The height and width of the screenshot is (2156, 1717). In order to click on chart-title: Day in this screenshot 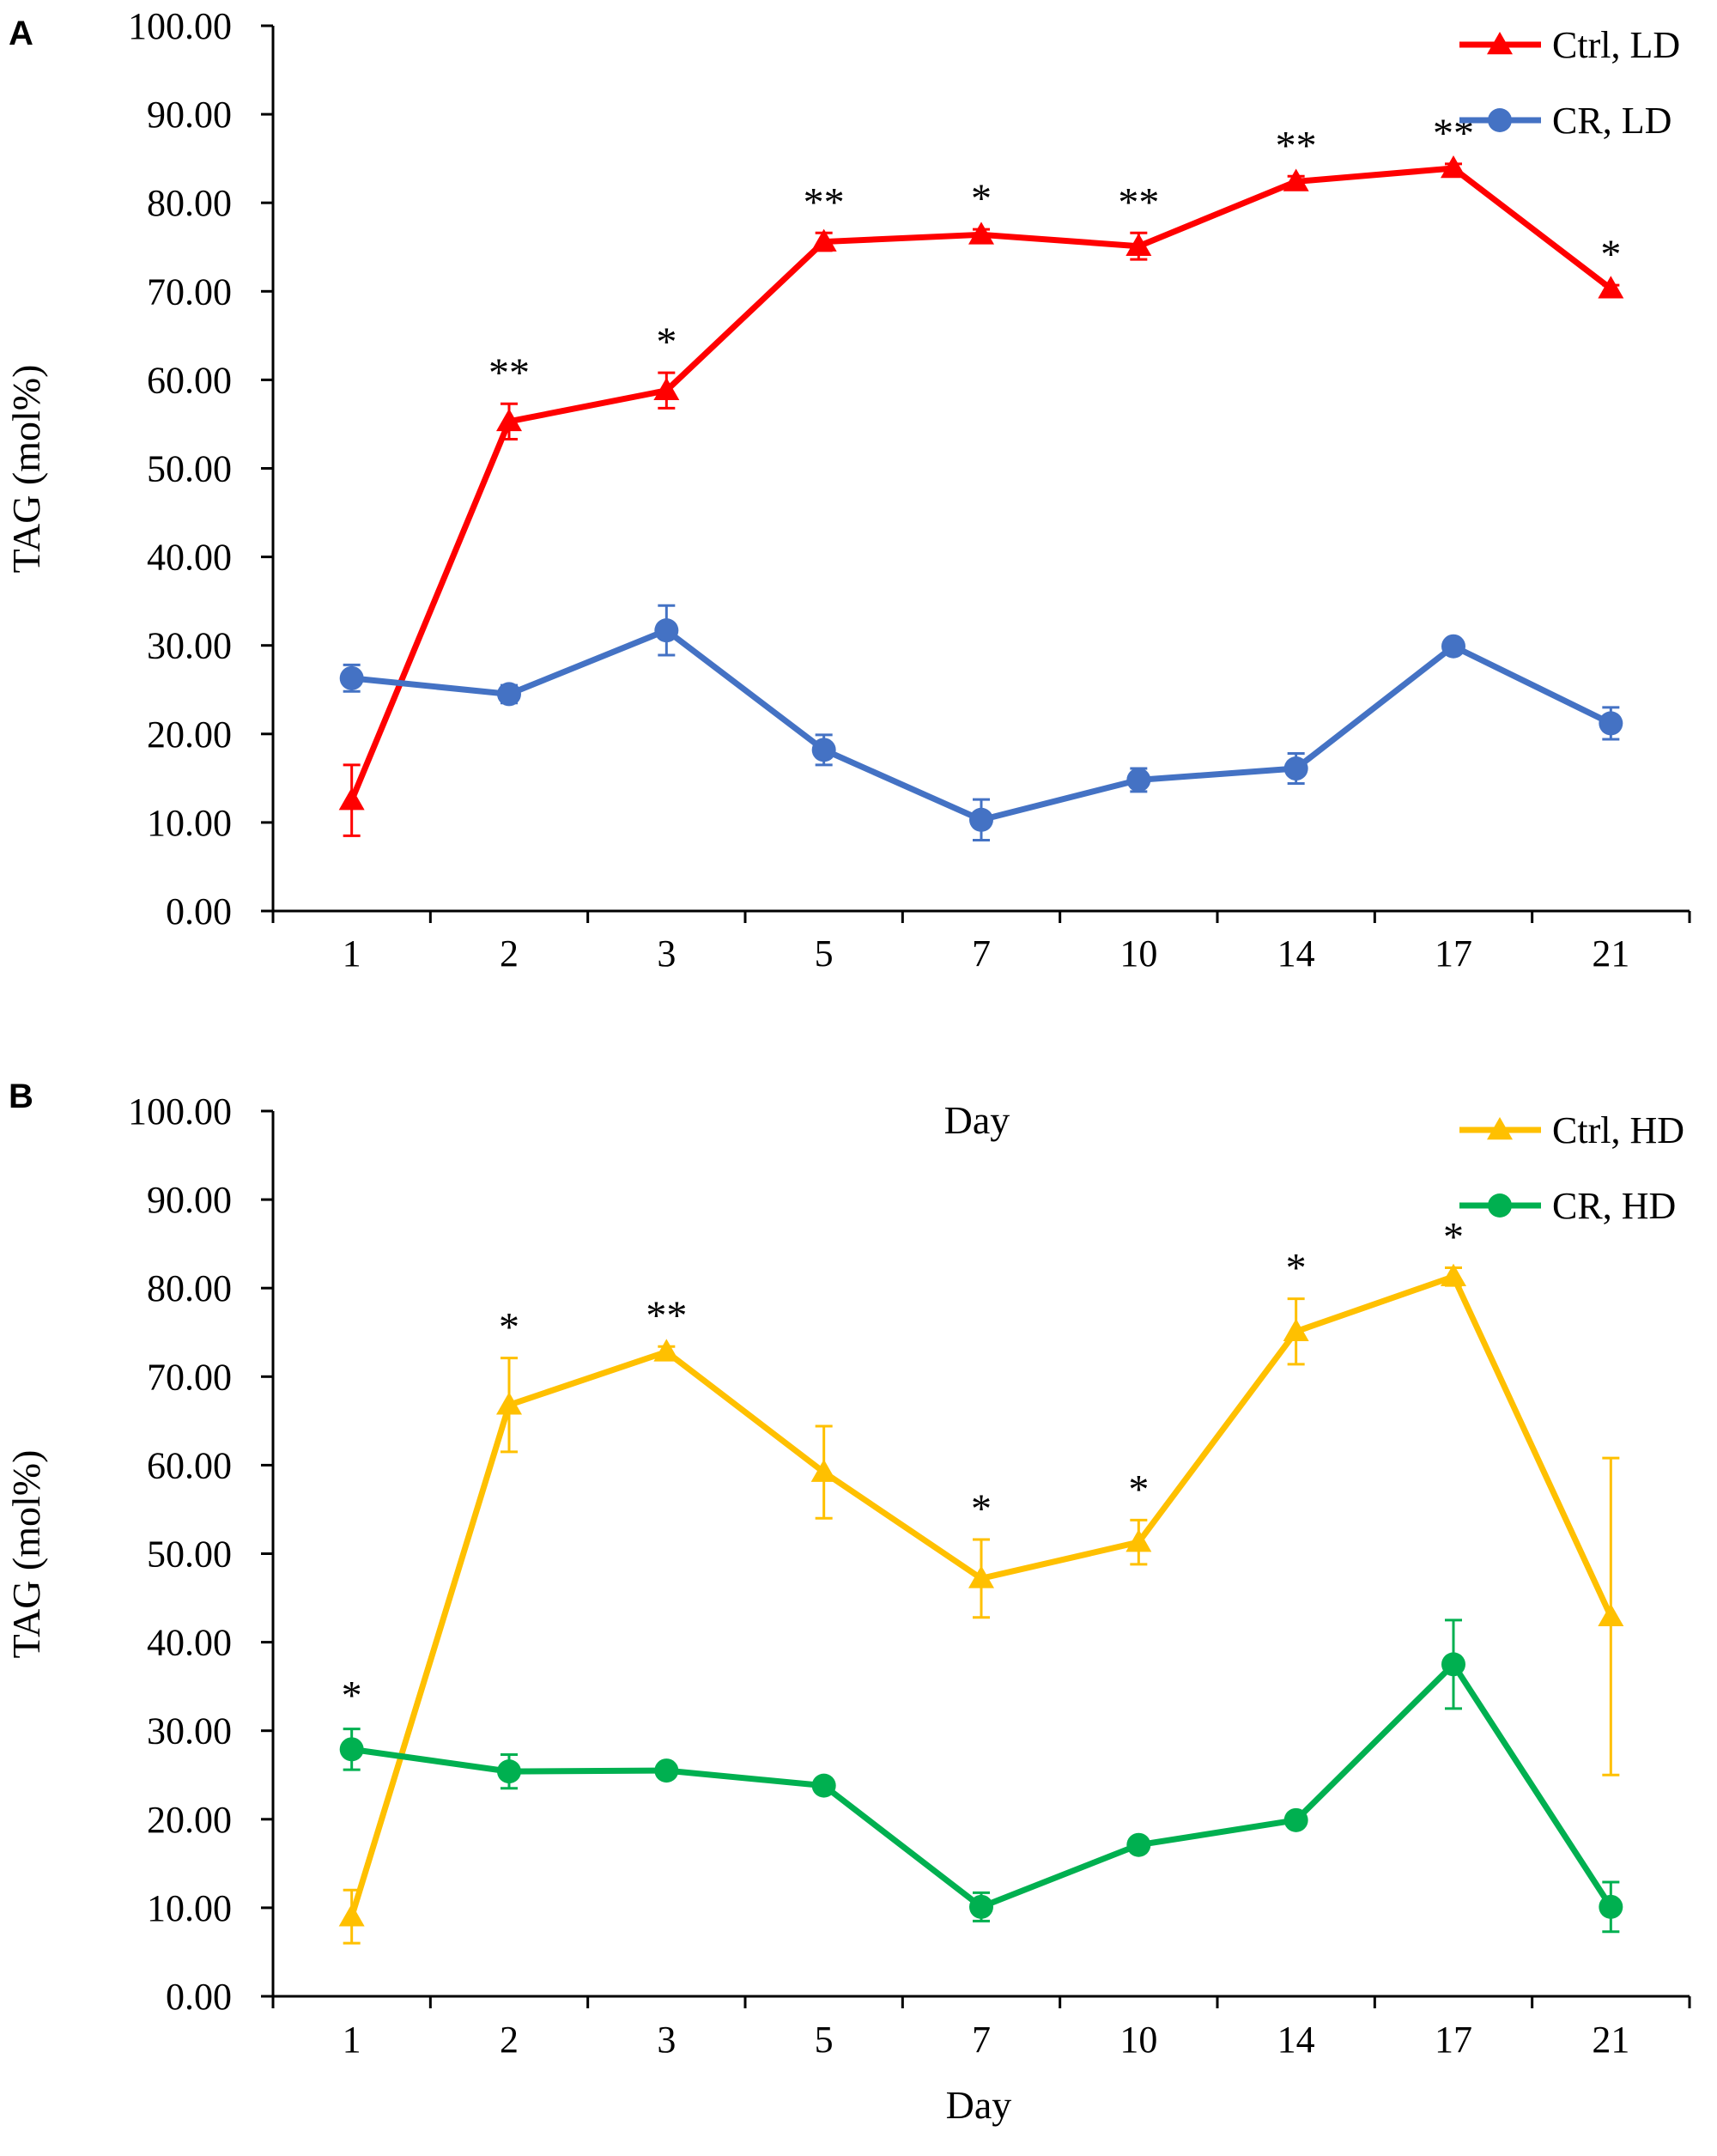, I will do `click(977, 1120)`.